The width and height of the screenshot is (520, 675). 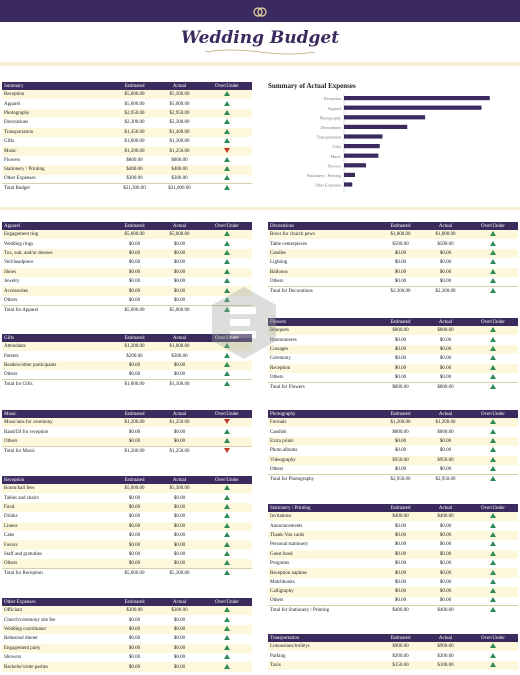 What do you see at coordinates (179, 611) in the screenshot?
I see `actual-cell: $300.00` at bounding box center [179, 611].